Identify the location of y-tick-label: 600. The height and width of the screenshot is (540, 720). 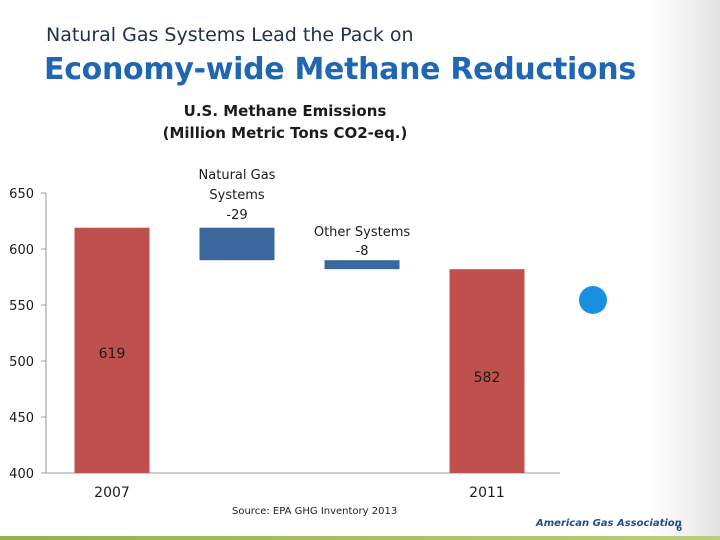
(21, 250).